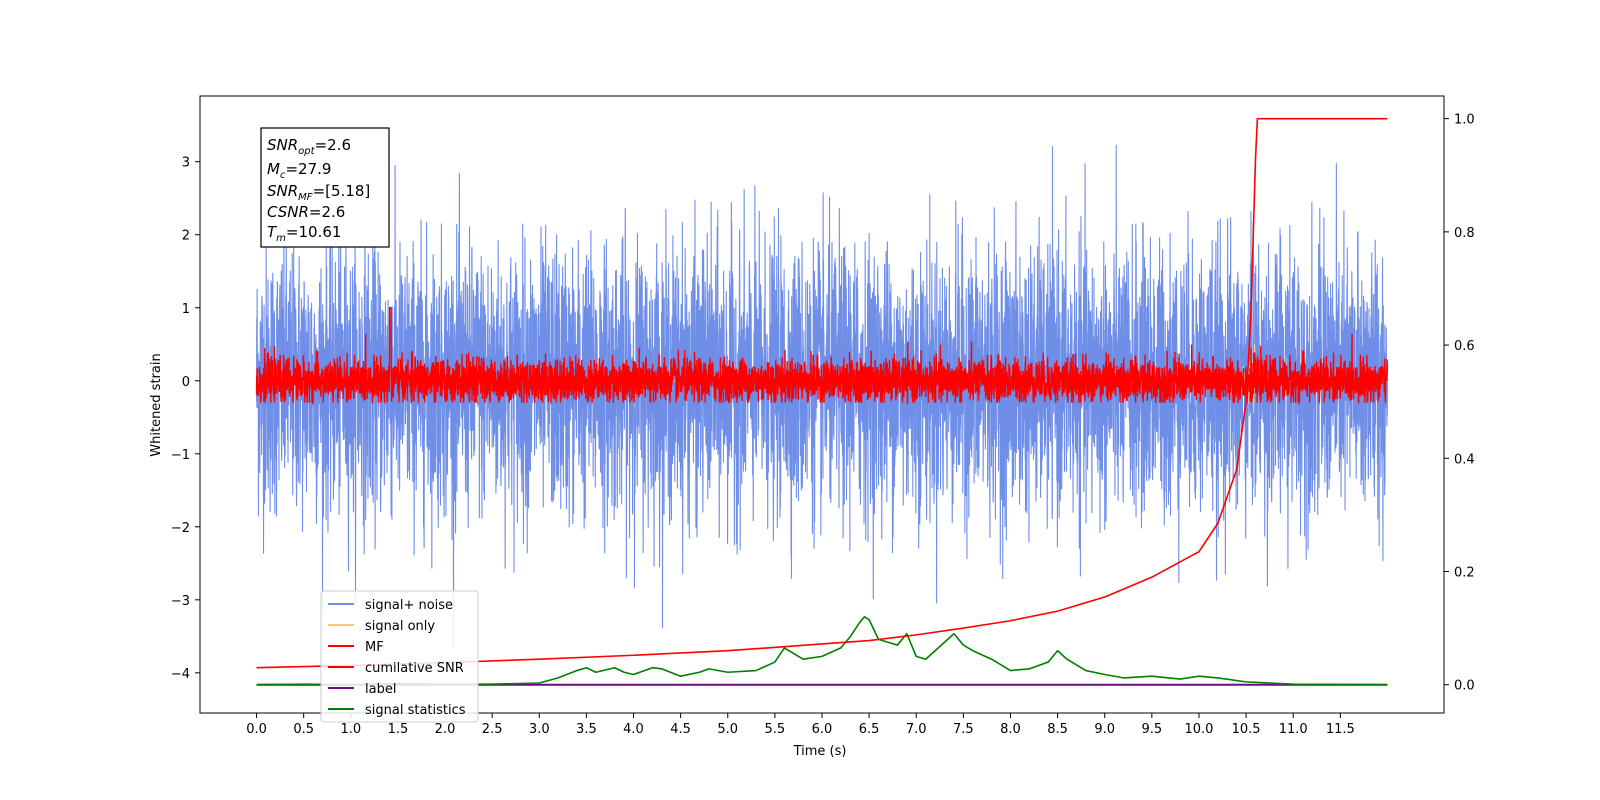  What do you see at coordinates (374, 647) in the screenshot?
I see `legend-label: MF` at bounding box center [374, 647].